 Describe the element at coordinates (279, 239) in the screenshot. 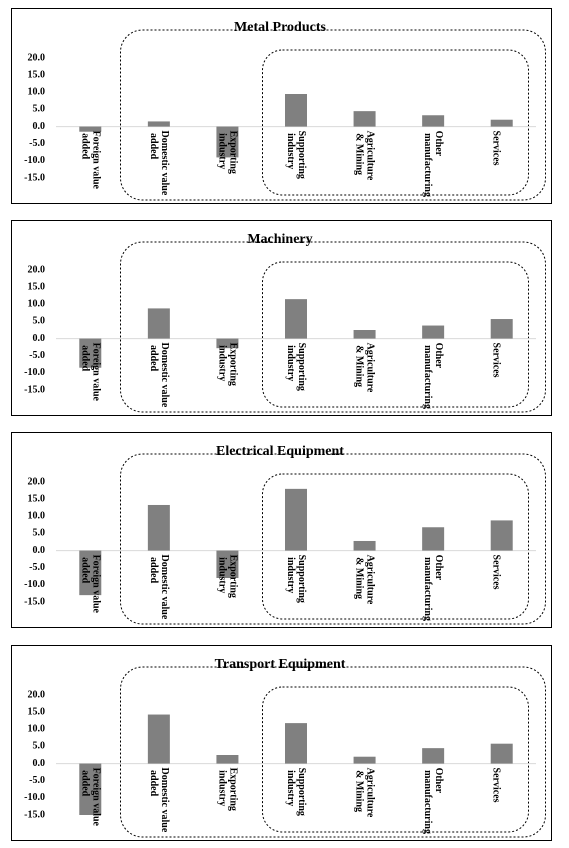

I see `chart-title: Machinery` at that location.